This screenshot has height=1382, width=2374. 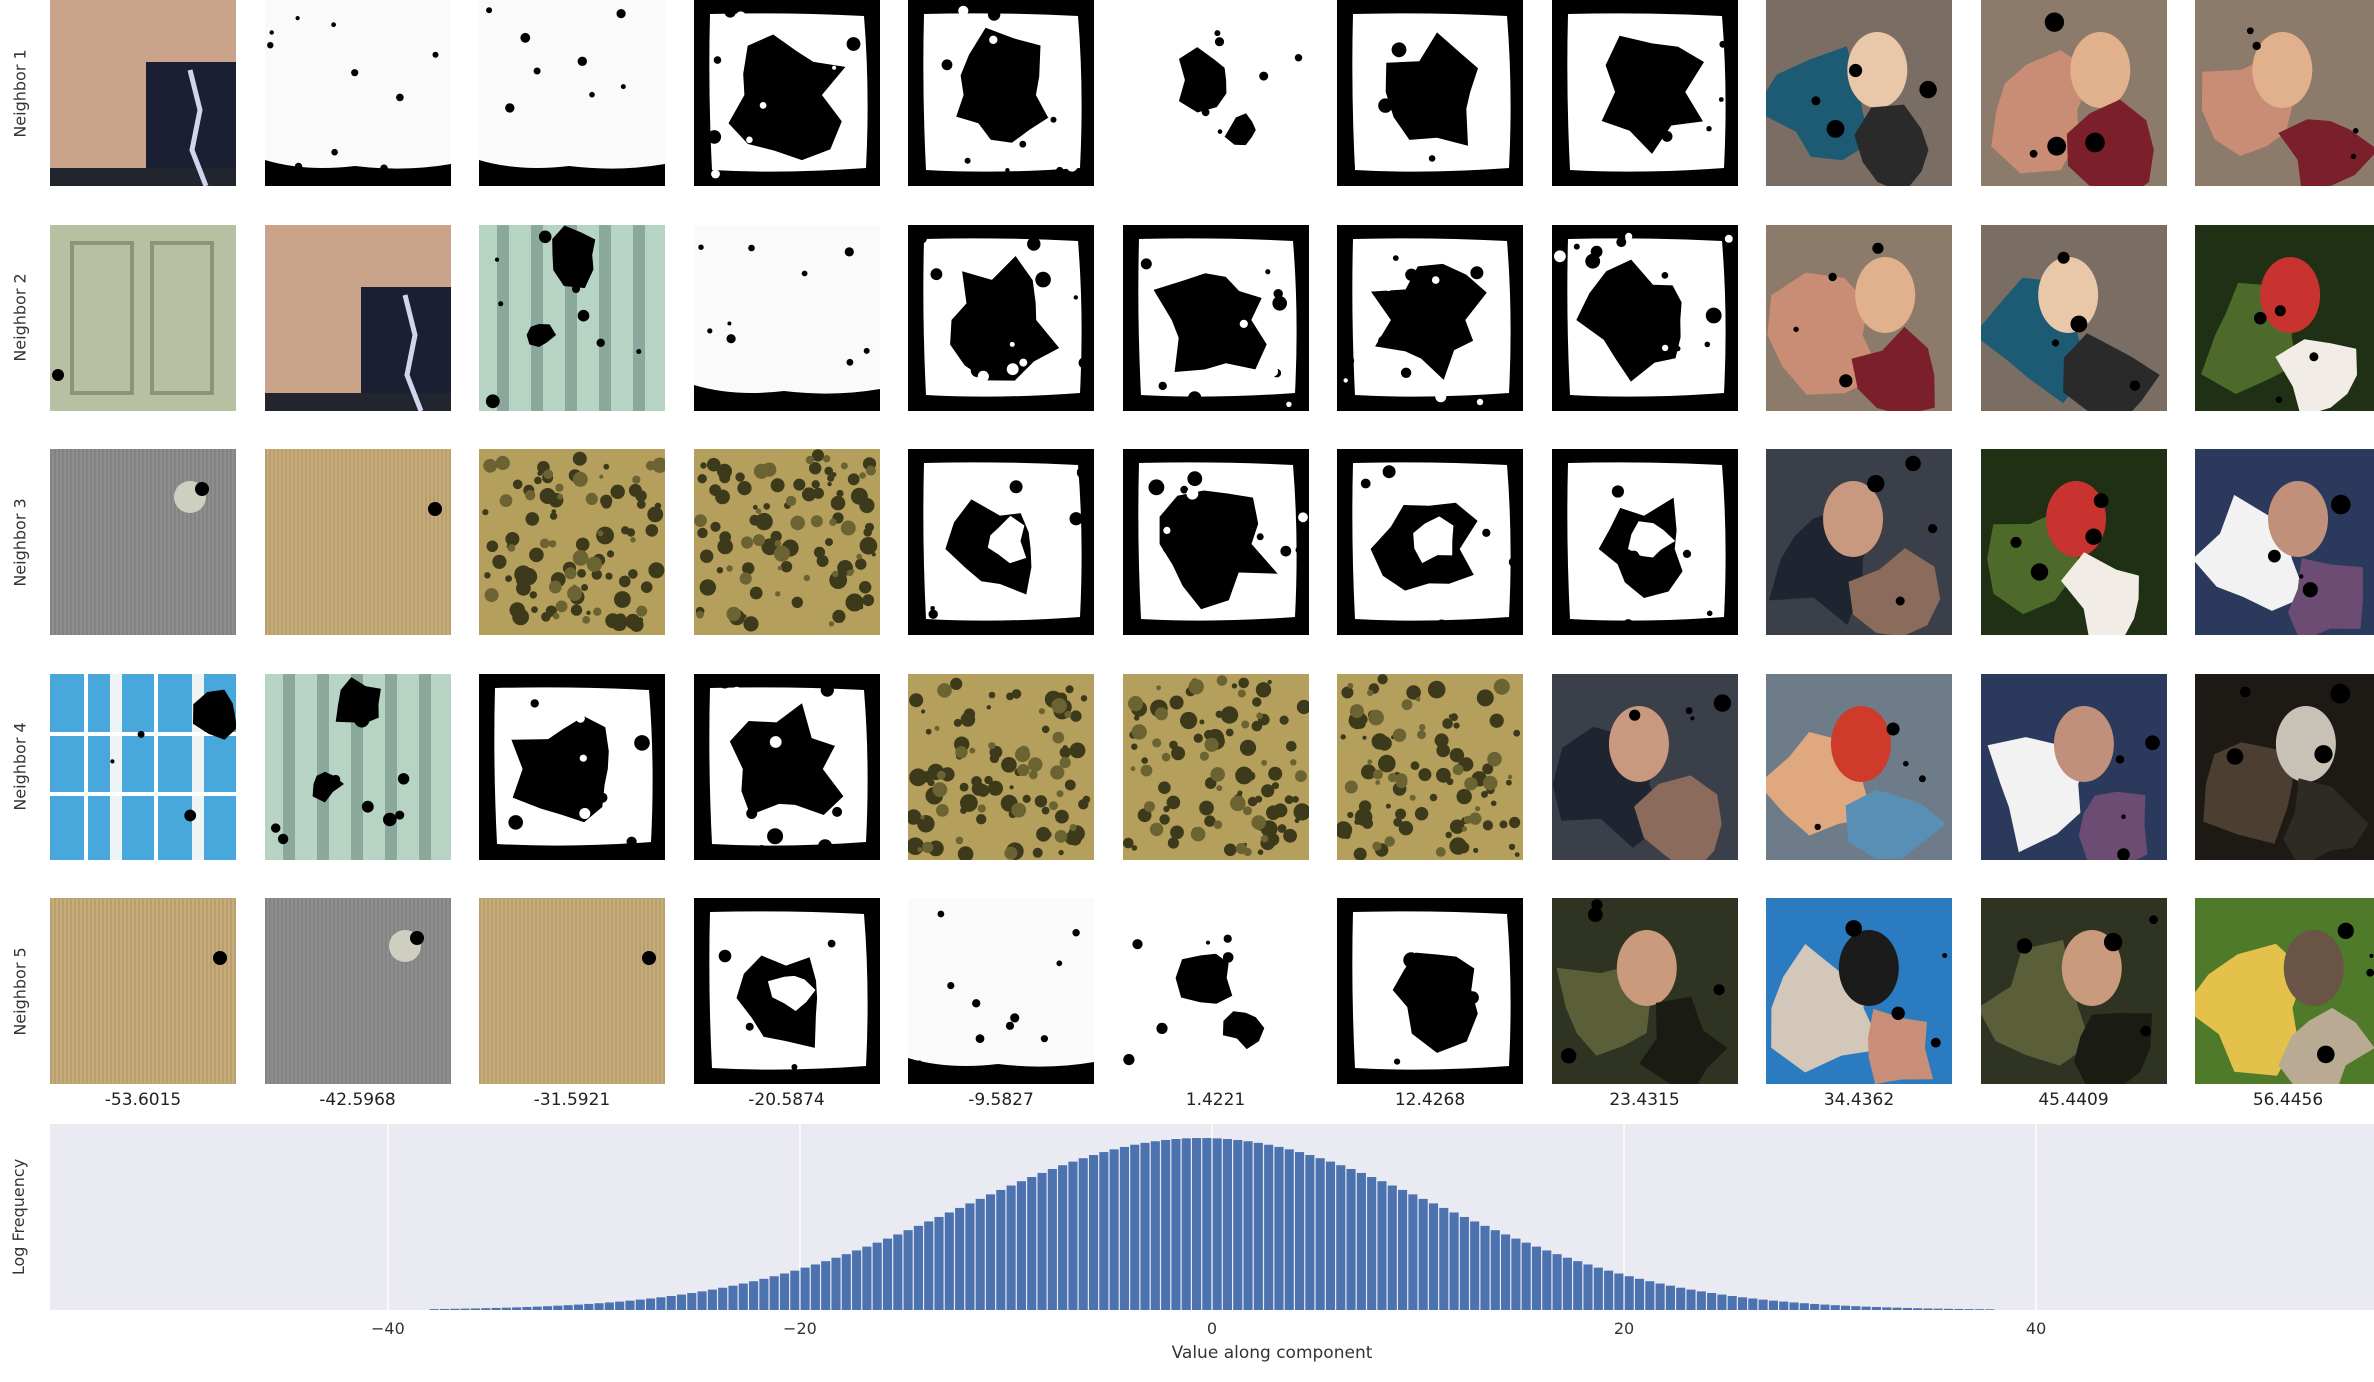 I want to click on x-tick-labels: −40 −20 0 20 40, so click(x=1208, y=1328).